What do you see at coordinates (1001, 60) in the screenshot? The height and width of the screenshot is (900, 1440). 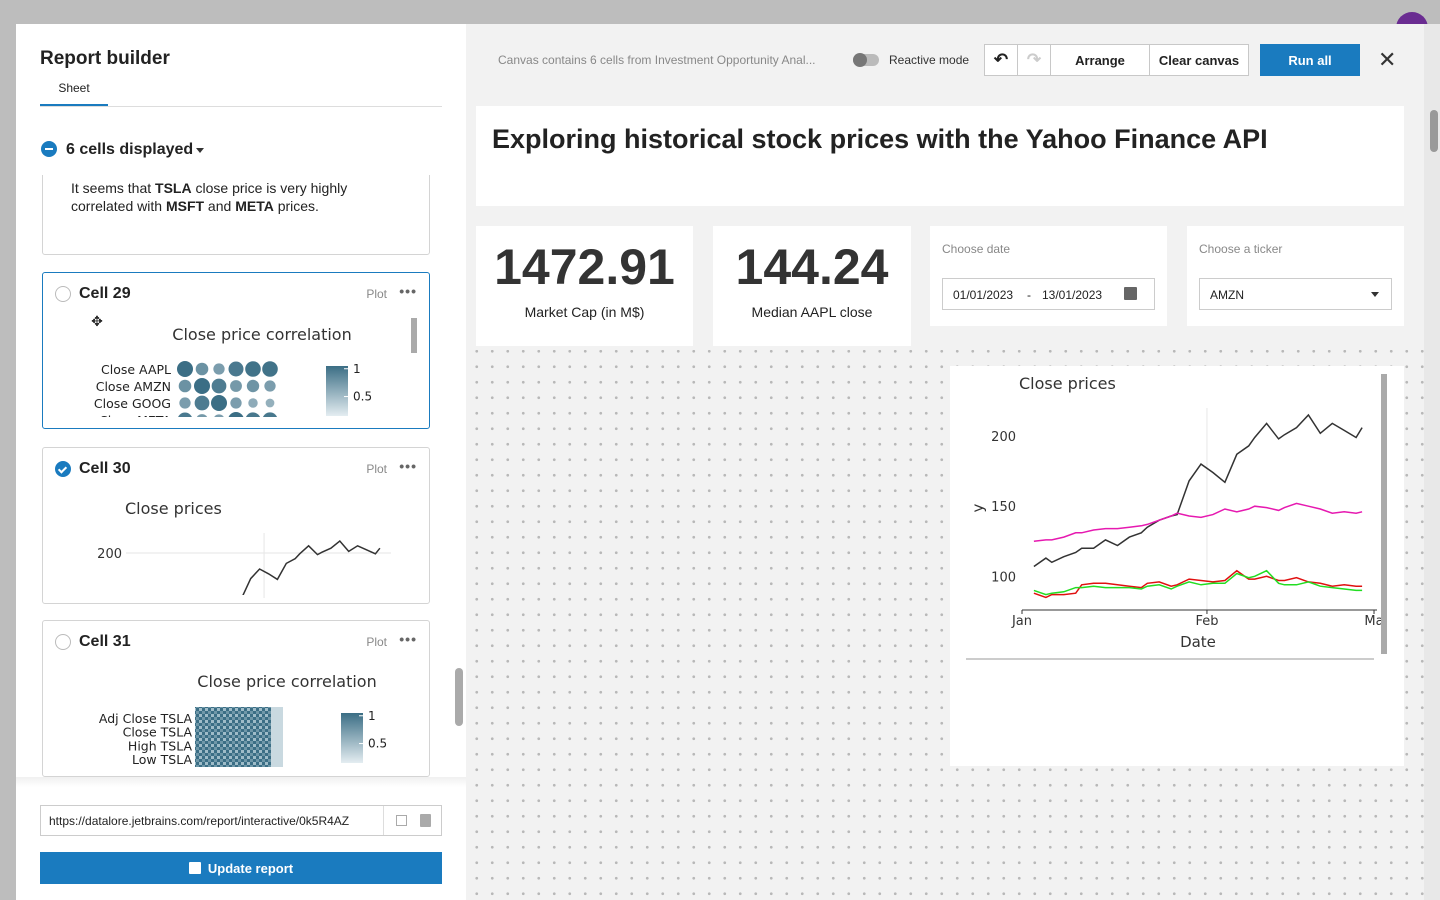 I see `undo-button: ↶` at bounding box center [1001, 60].